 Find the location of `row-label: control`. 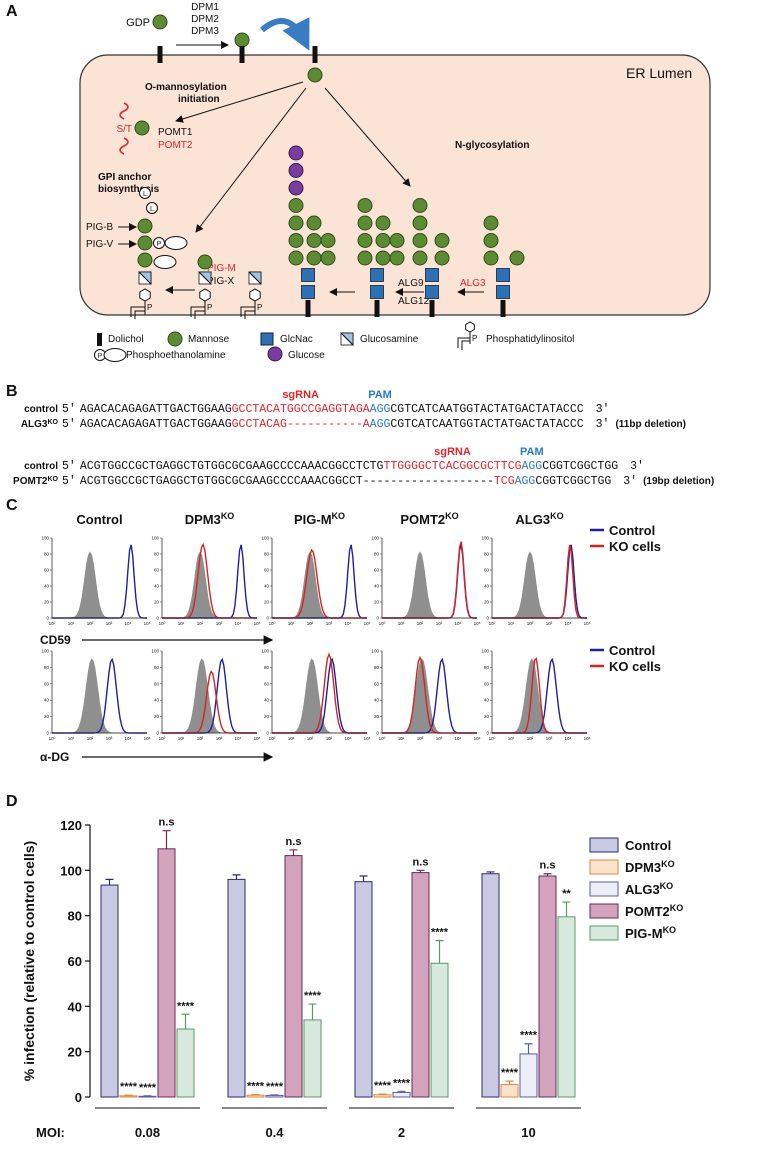

row-label: control is located at coordinates (41, 409).